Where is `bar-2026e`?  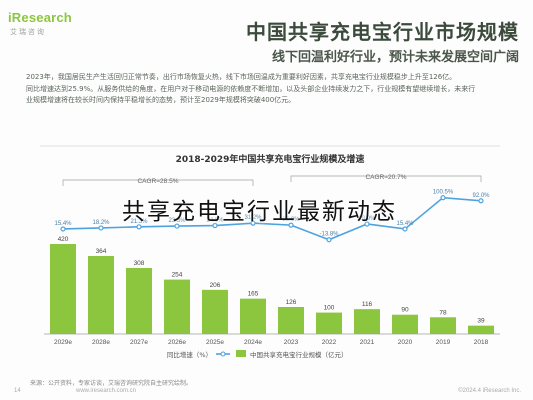
bar-2026e is located at coordinates (177, 306).